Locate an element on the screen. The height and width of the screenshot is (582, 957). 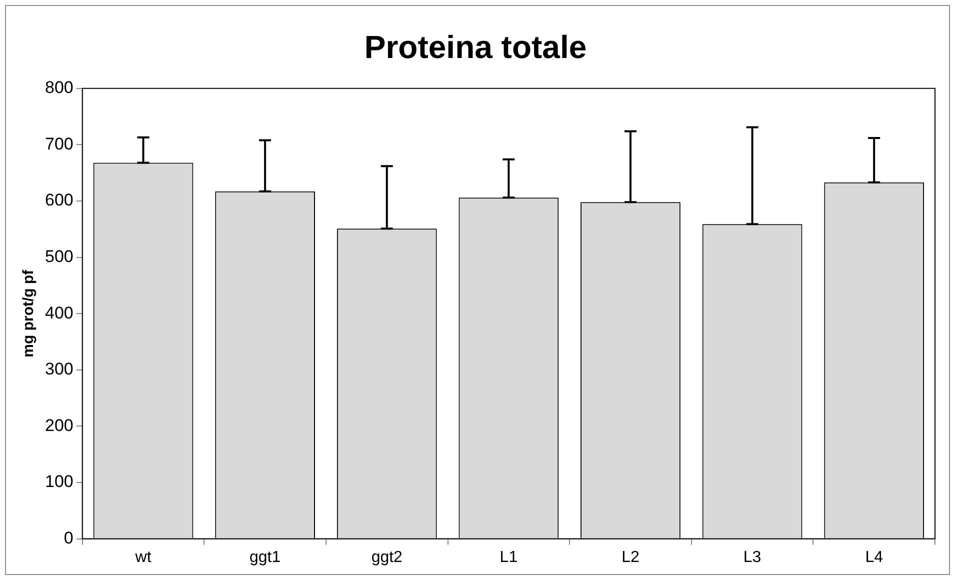
x-tick-label: L2 is located at coordinates (631, 557).